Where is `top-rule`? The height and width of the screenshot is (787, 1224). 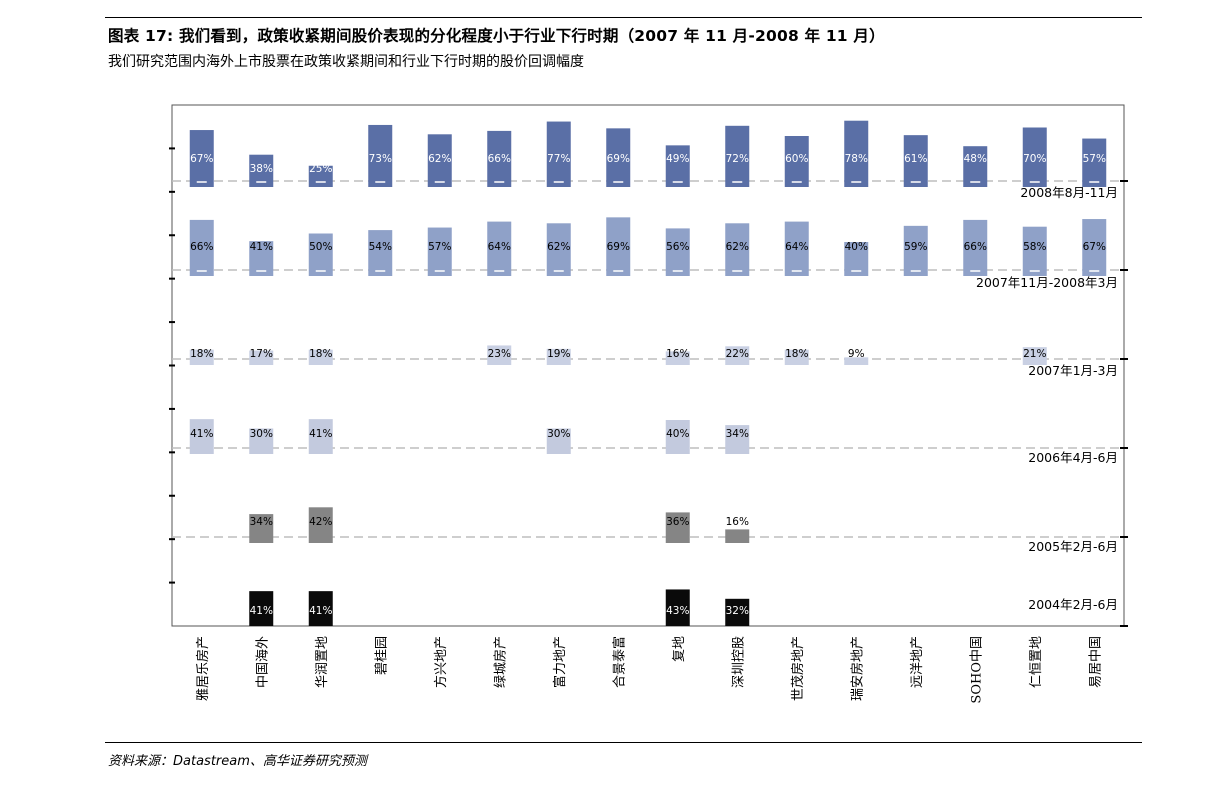
top-rule is located at coordinates (623, 17).